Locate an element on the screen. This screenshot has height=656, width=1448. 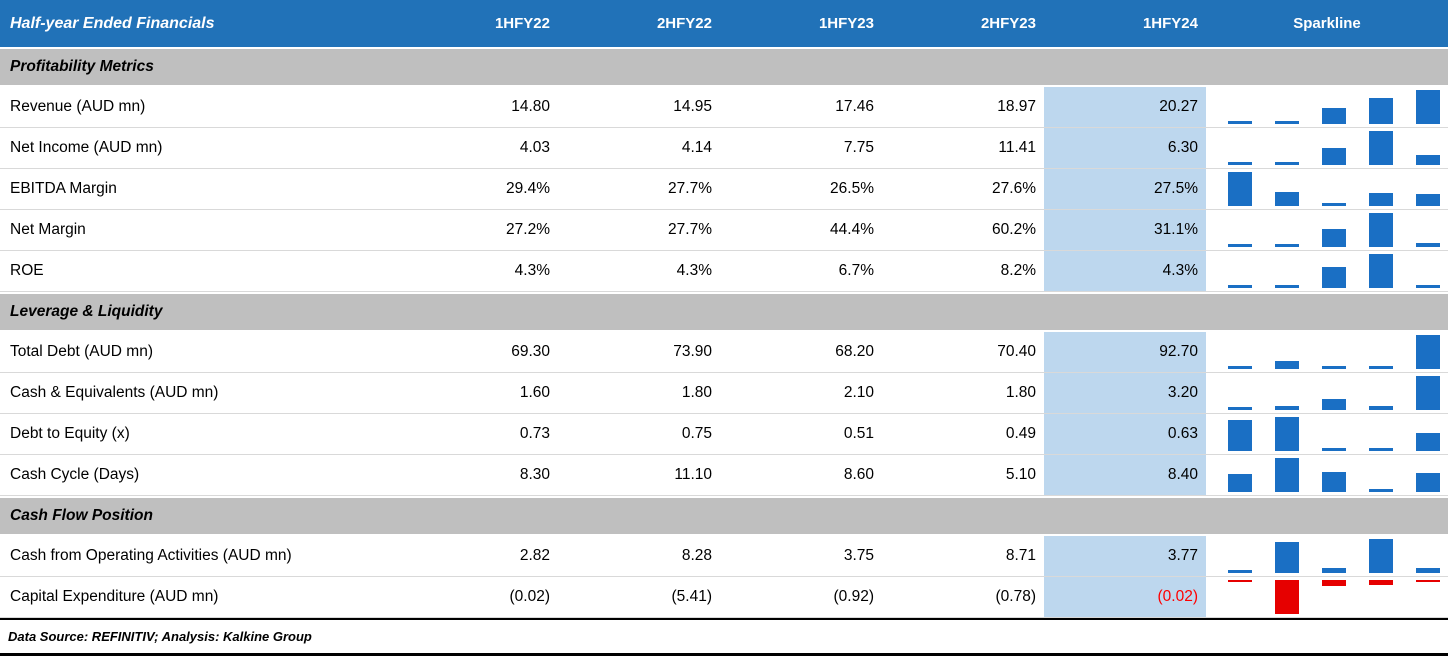
value-2hfy23: 60.2% is located at coordinates (1014, 229).